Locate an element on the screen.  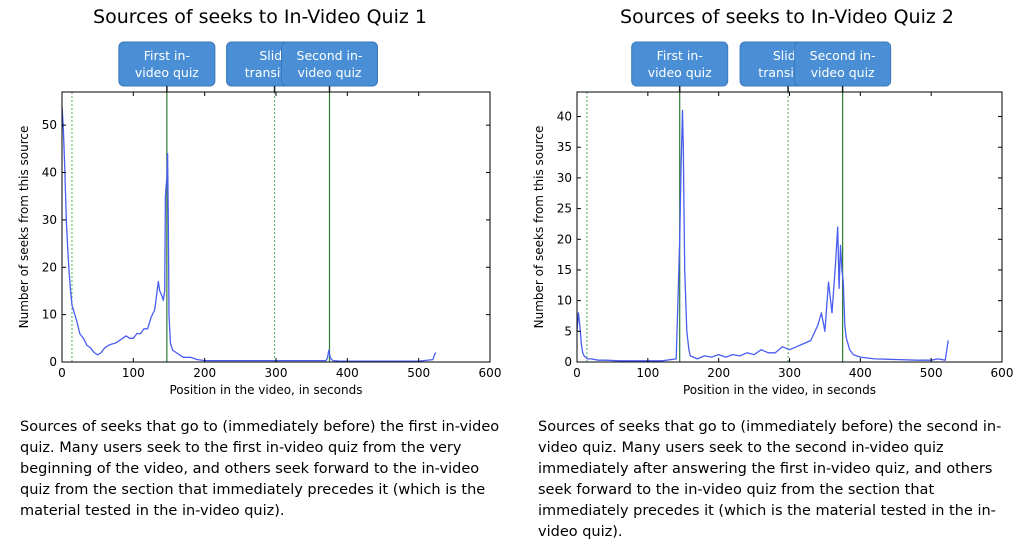
y-tick-label: 35 is located at coordinates (564, 147).